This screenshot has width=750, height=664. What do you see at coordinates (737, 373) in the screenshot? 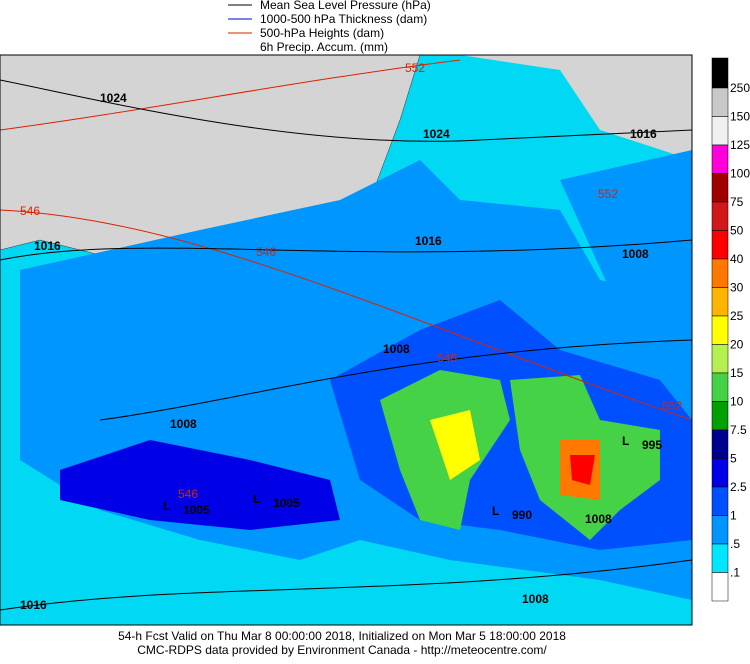
I see `colorbar-label: 15` at bounding box center [737, 373].